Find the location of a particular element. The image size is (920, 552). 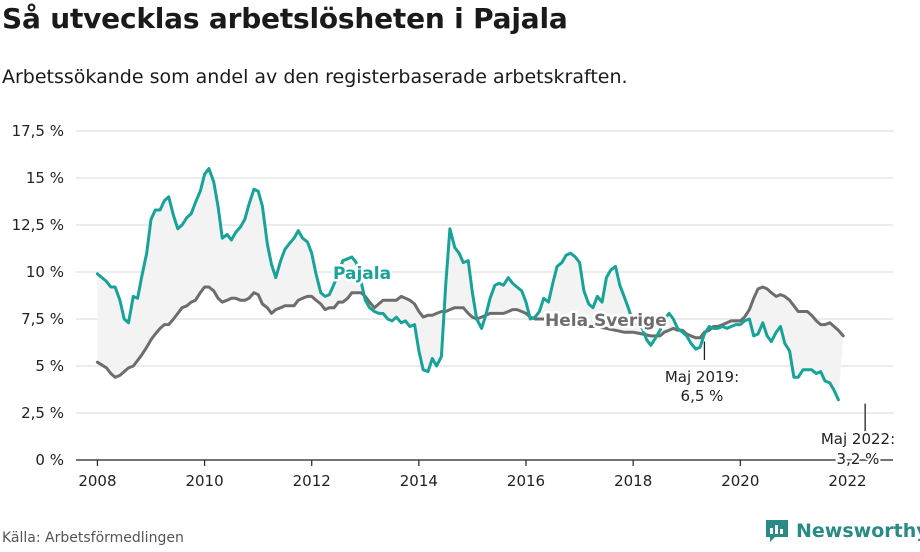

series-label-sverige: Hela Sverige is located at coordinates (606, 321).